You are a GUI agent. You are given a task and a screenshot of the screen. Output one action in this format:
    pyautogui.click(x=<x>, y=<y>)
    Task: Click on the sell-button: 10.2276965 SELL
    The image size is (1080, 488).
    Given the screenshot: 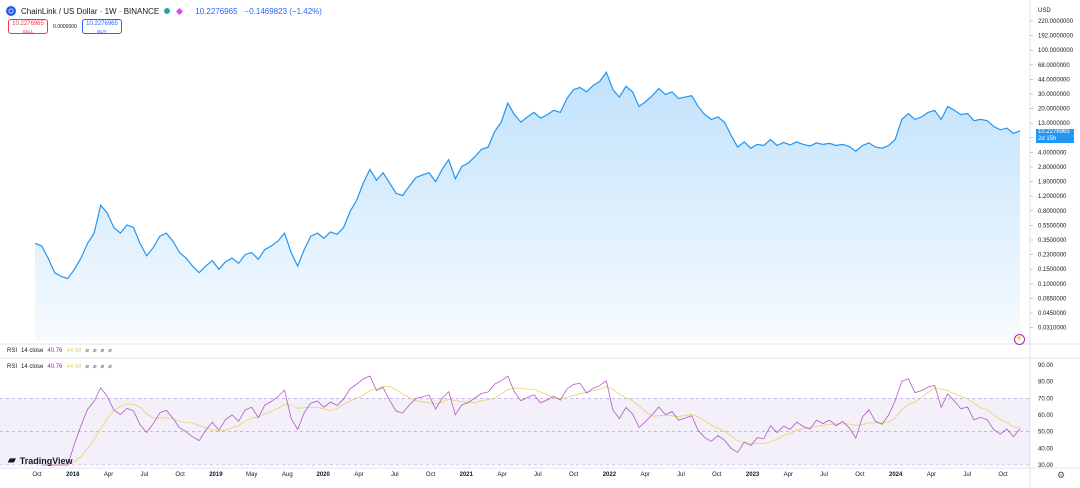 What is the action you would take?
    pyautogui.click(x=28, y=26)
    